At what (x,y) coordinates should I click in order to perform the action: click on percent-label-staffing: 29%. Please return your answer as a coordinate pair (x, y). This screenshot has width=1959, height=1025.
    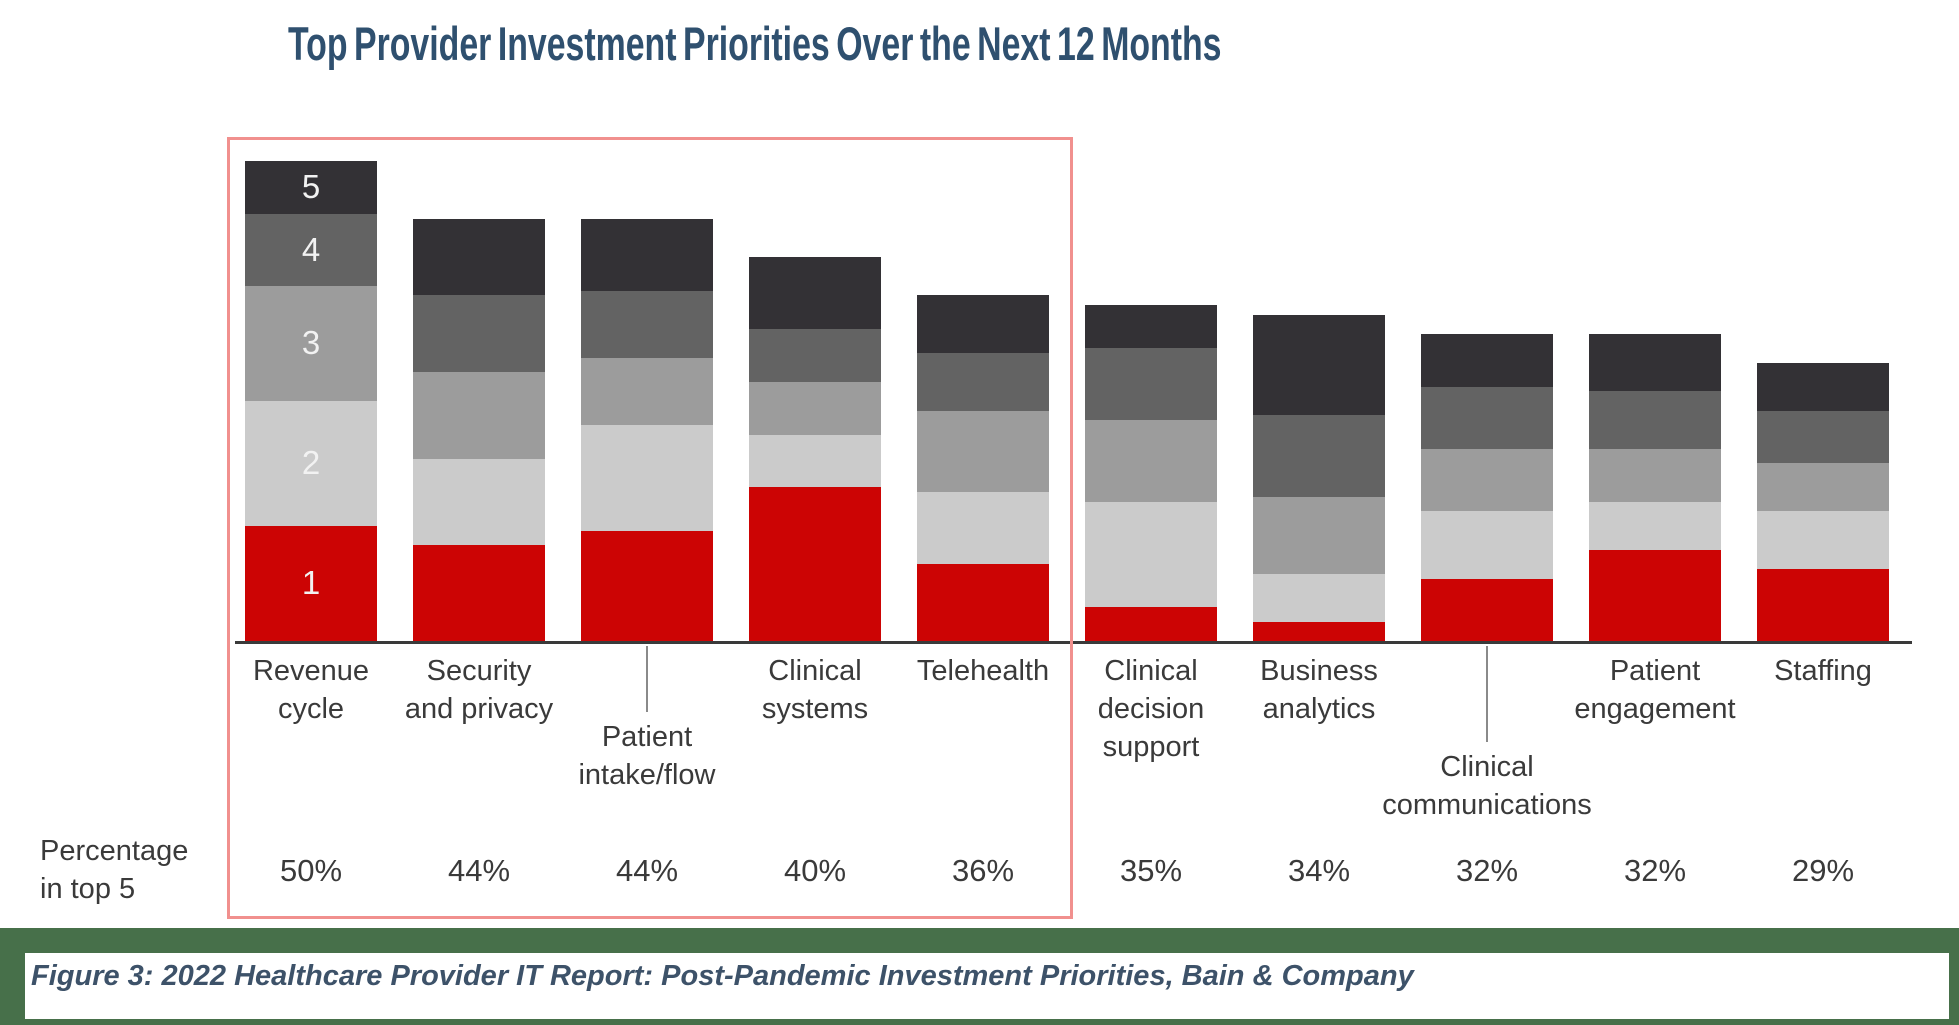
    Looking at the image, I should click on (1823, 870).